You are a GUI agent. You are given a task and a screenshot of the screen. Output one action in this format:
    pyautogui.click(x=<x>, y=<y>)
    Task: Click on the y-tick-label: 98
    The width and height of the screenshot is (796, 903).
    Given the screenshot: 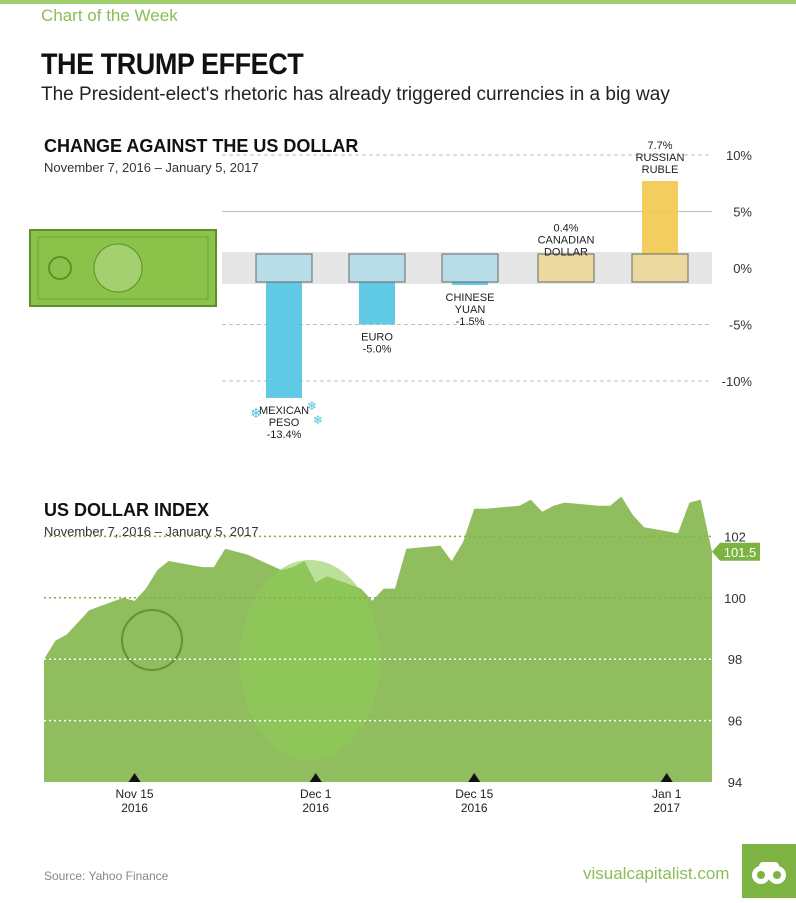 What is the action you would take?
    pyautogui.click(x=735, y=659)
    